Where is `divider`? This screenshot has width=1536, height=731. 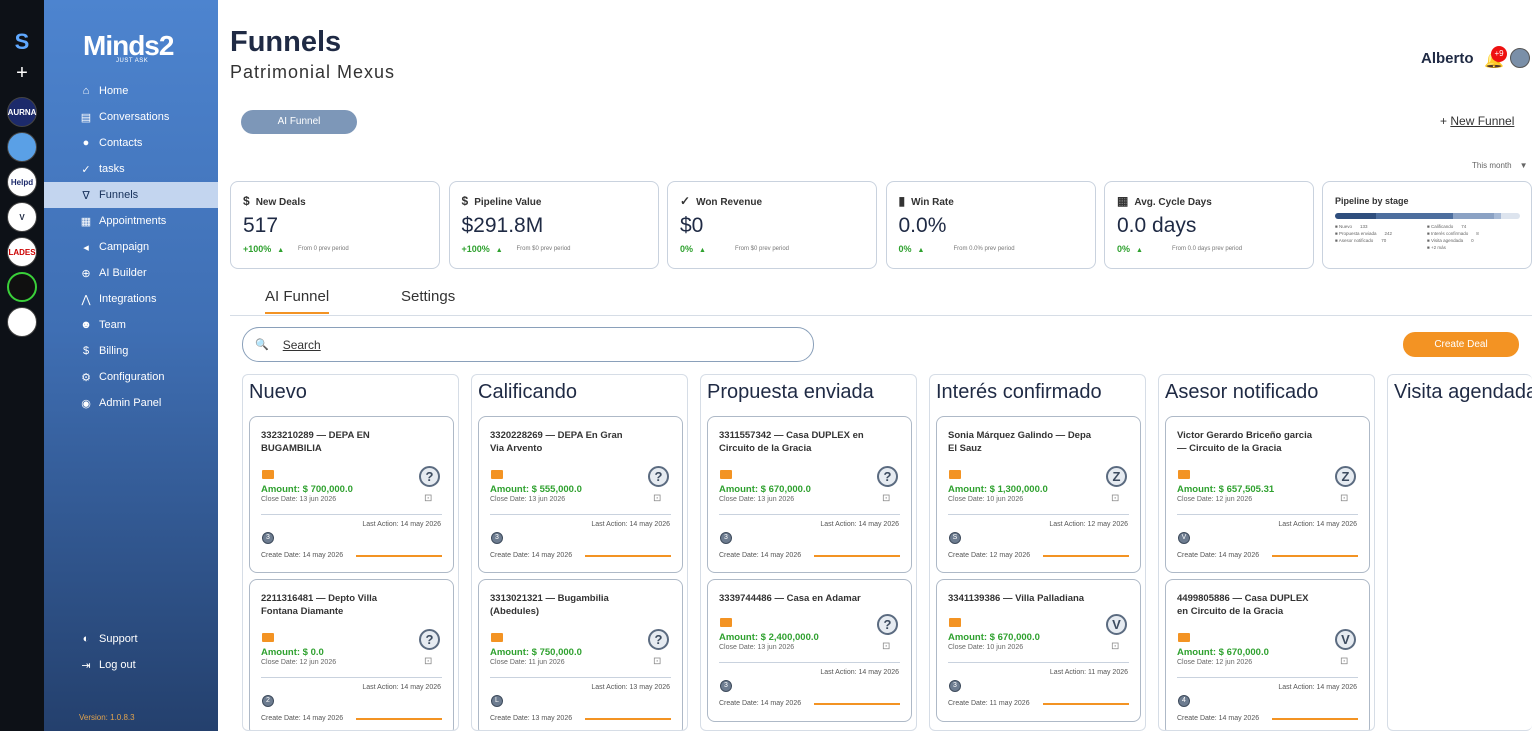
divider is located at coordinates (809, 514).